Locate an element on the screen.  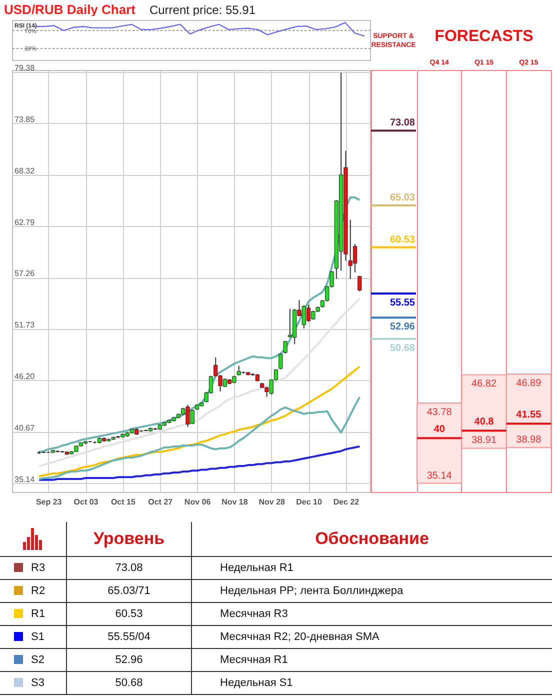
ref-line-label: 73.08 is located at coordinates (403, 123).